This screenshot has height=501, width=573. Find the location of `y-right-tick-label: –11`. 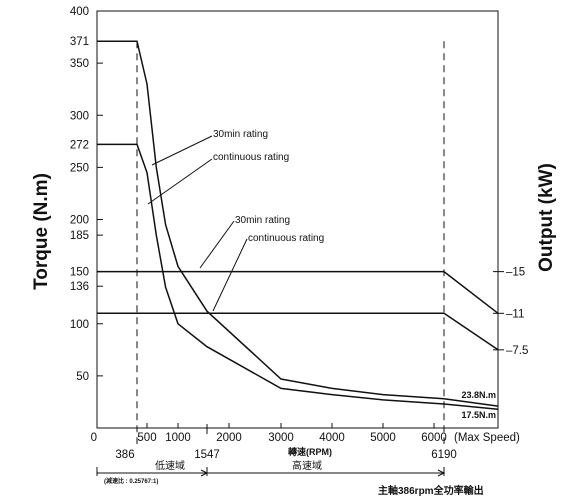

y-right-tick-label: –11 is located at coordinates (515, 314).